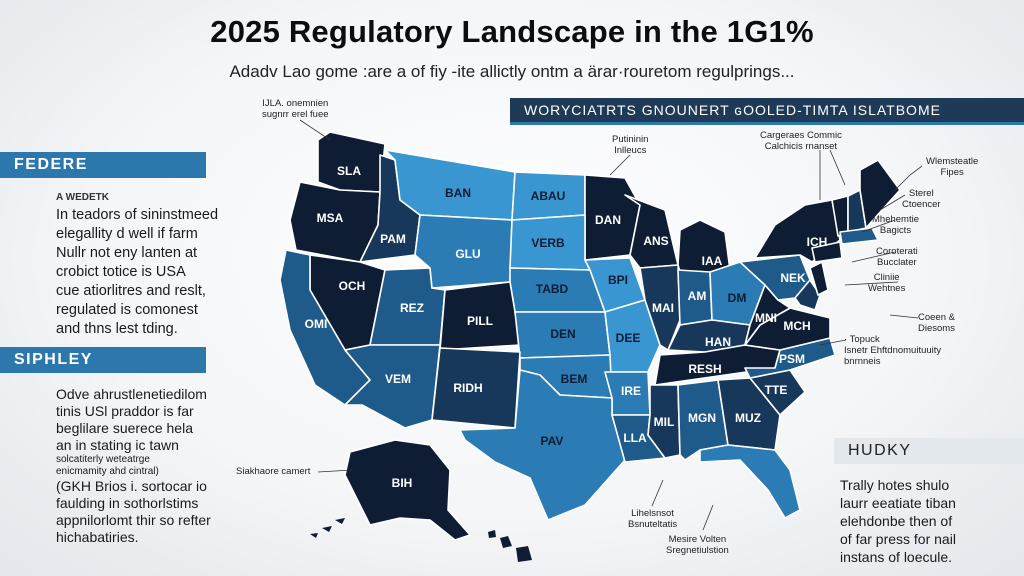  Describe the element at coordinates (412, 308) in the screenshot. I see `map-label-ut: REZ` at that location.